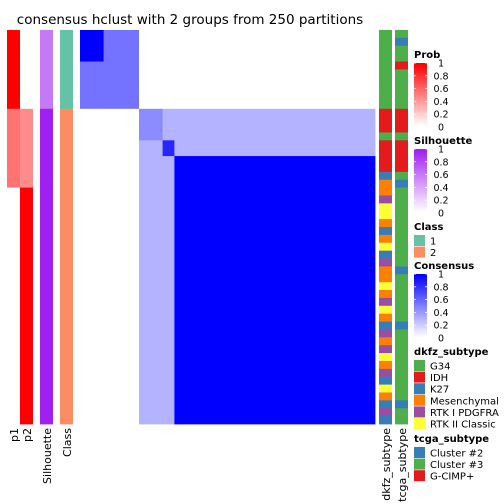 The width and height of the screenshot is (504, 504). Describe the element at coordinates (386, 464) in the screenshot. I see `side-annotation-label: dkfz_subtype` at that location.